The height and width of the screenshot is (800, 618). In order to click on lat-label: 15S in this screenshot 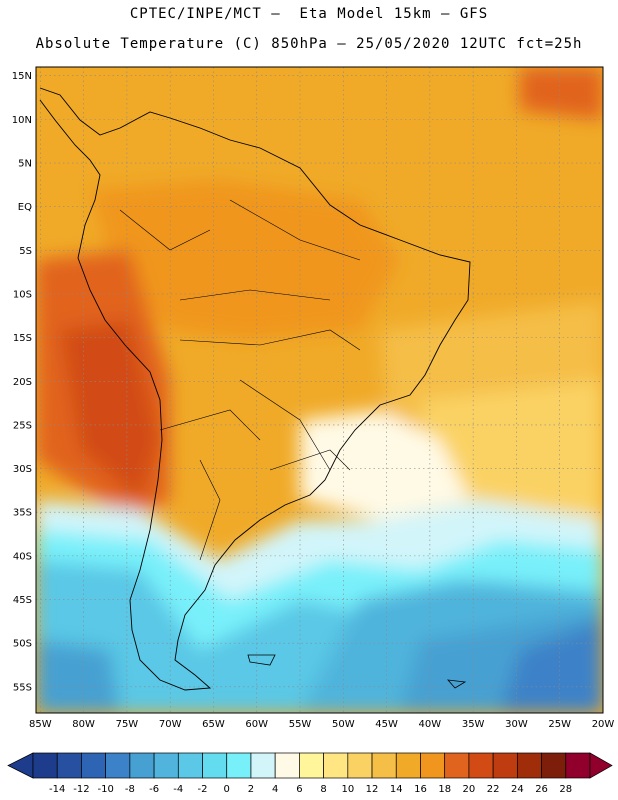, I will do `click(22, 338)`.